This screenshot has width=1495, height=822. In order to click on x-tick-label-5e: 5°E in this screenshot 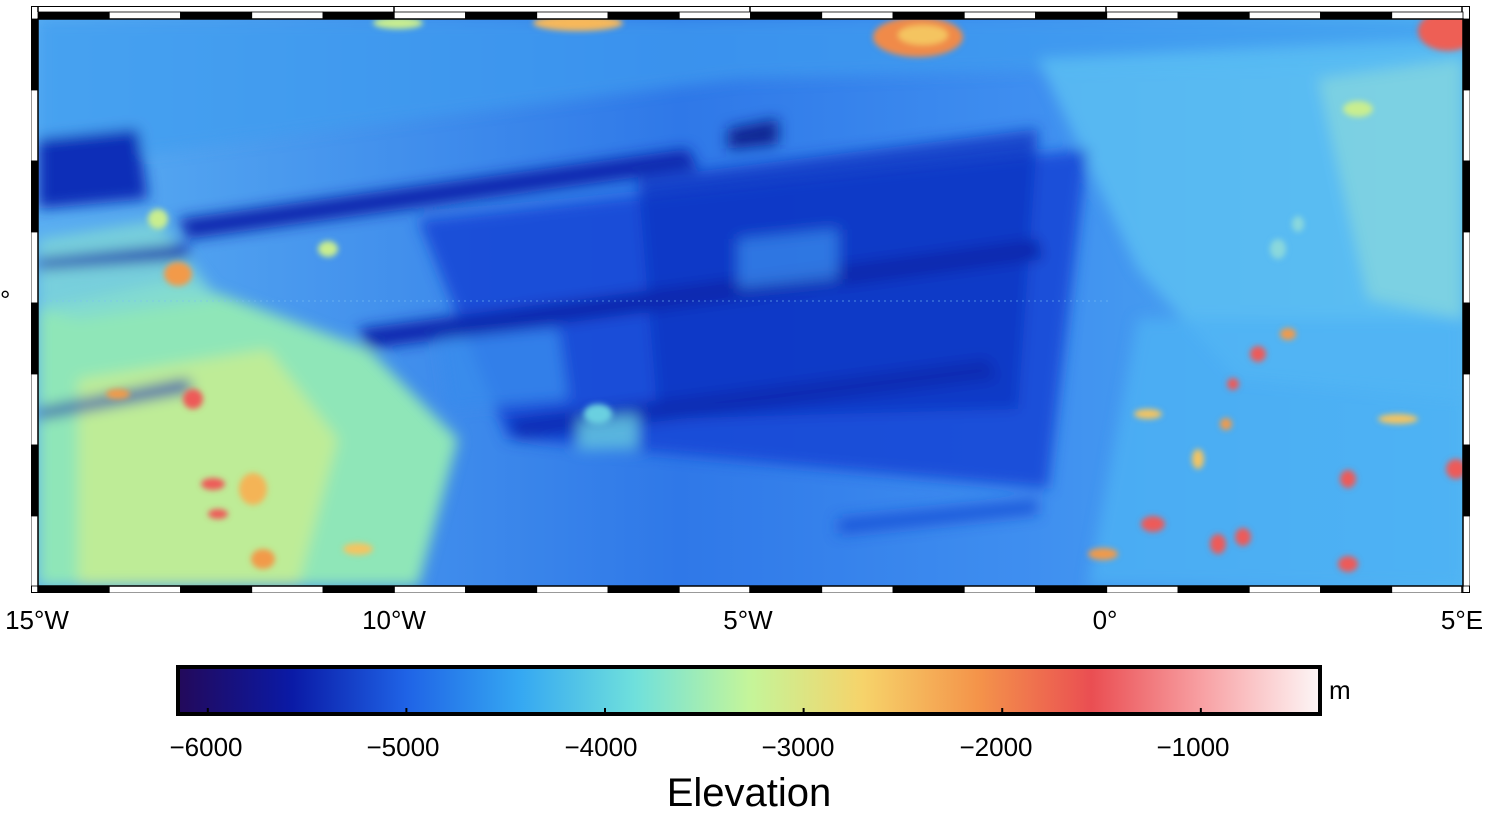, I will do `click(1462, 620)`.